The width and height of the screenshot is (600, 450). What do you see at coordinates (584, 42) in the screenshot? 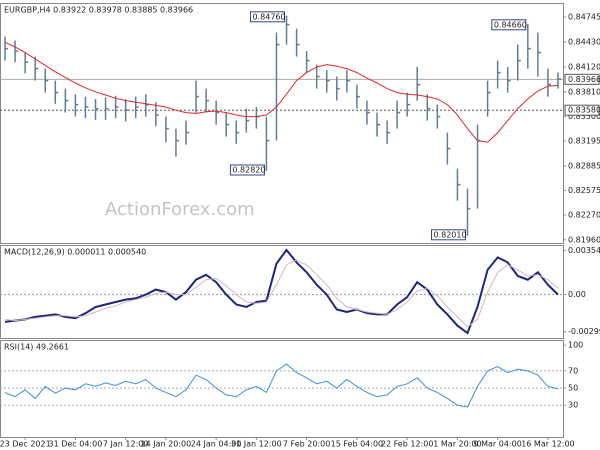
I see `y-tick-label: 0.84430` at bounding box center [584, 42].